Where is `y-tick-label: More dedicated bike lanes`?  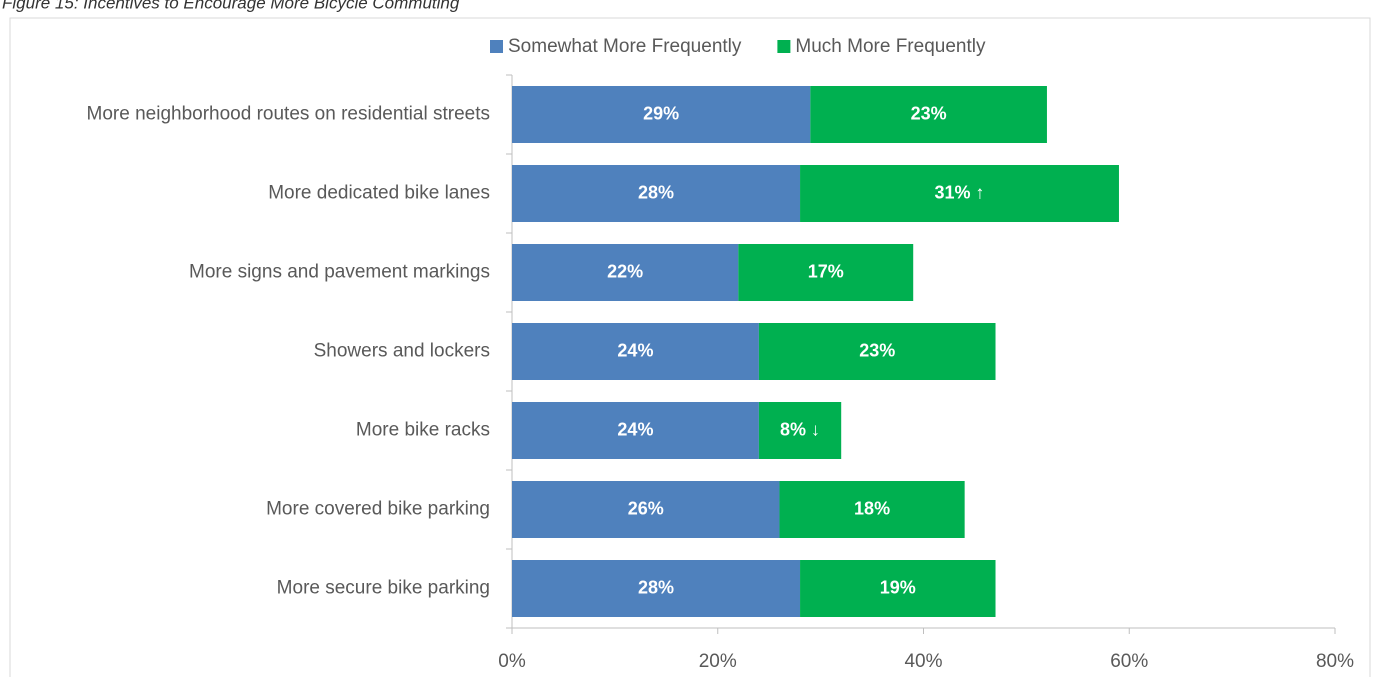 y-tick-label: More dedicated bike lanes is located at coordinates (379, 193).